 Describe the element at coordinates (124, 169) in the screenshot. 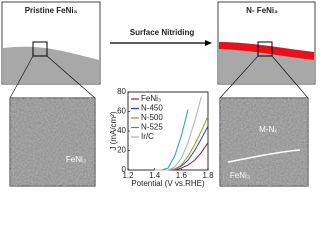

I see `y-tick-label: 0` at that location.